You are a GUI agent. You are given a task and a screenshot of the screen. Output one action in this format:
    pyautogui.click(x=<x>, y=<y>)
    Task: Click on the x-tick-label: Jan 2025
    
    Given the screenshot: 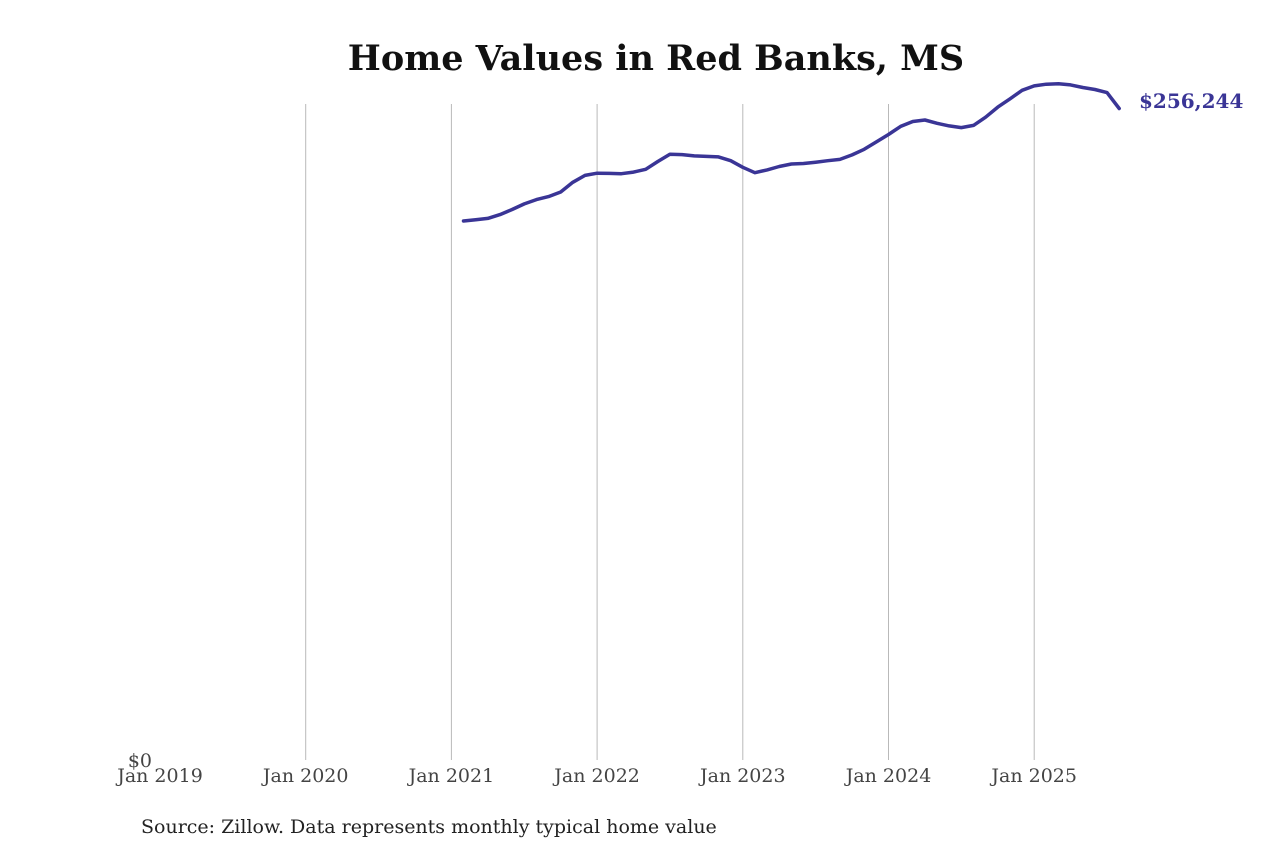 What is the action you would take?
    pyautogui.click(x=1033, y=776)
    